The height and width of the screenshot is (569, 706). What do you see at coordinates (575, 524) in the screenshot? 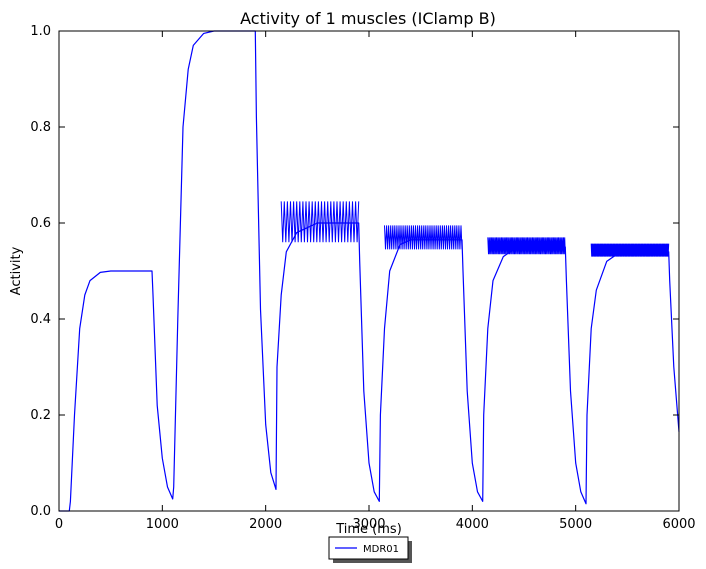
I see `x-tick-label: 5000` at bounding box center [575, 524].